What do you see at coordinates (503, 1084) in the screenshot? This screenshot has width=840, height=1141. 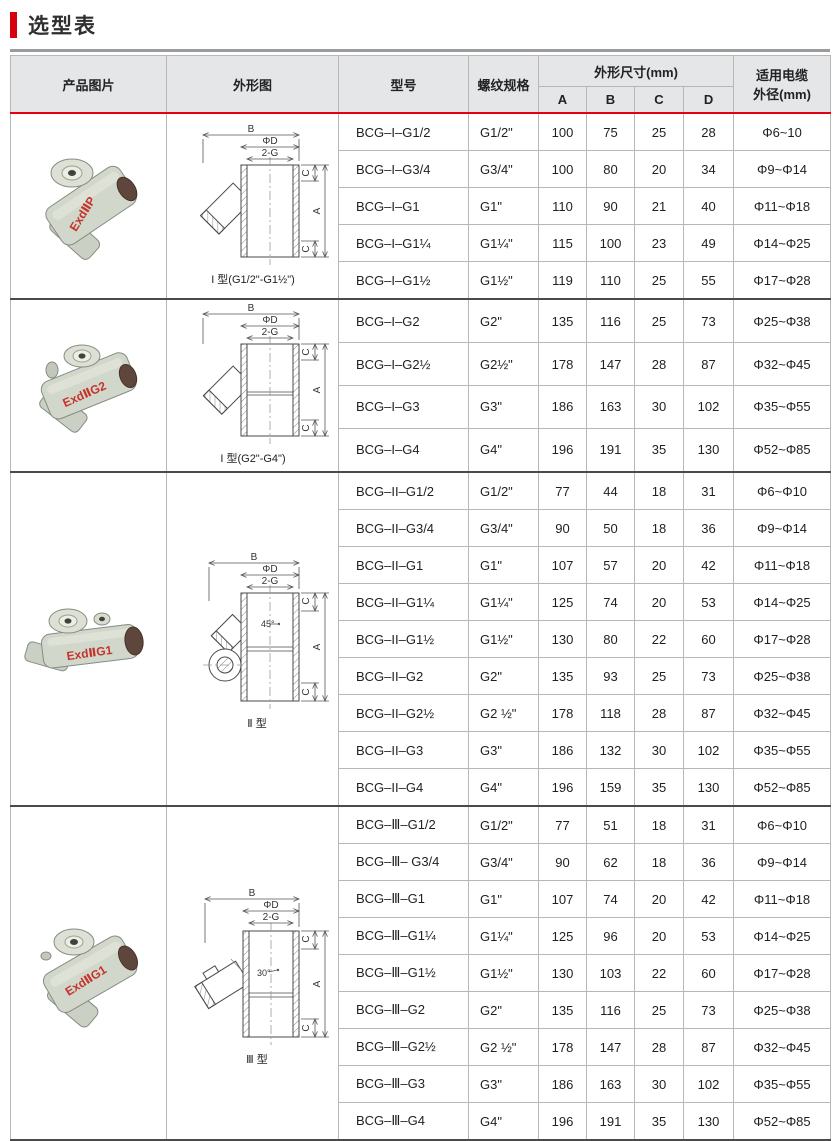 I see `thread-cell: G3"` at bounding box center [503, 1084].